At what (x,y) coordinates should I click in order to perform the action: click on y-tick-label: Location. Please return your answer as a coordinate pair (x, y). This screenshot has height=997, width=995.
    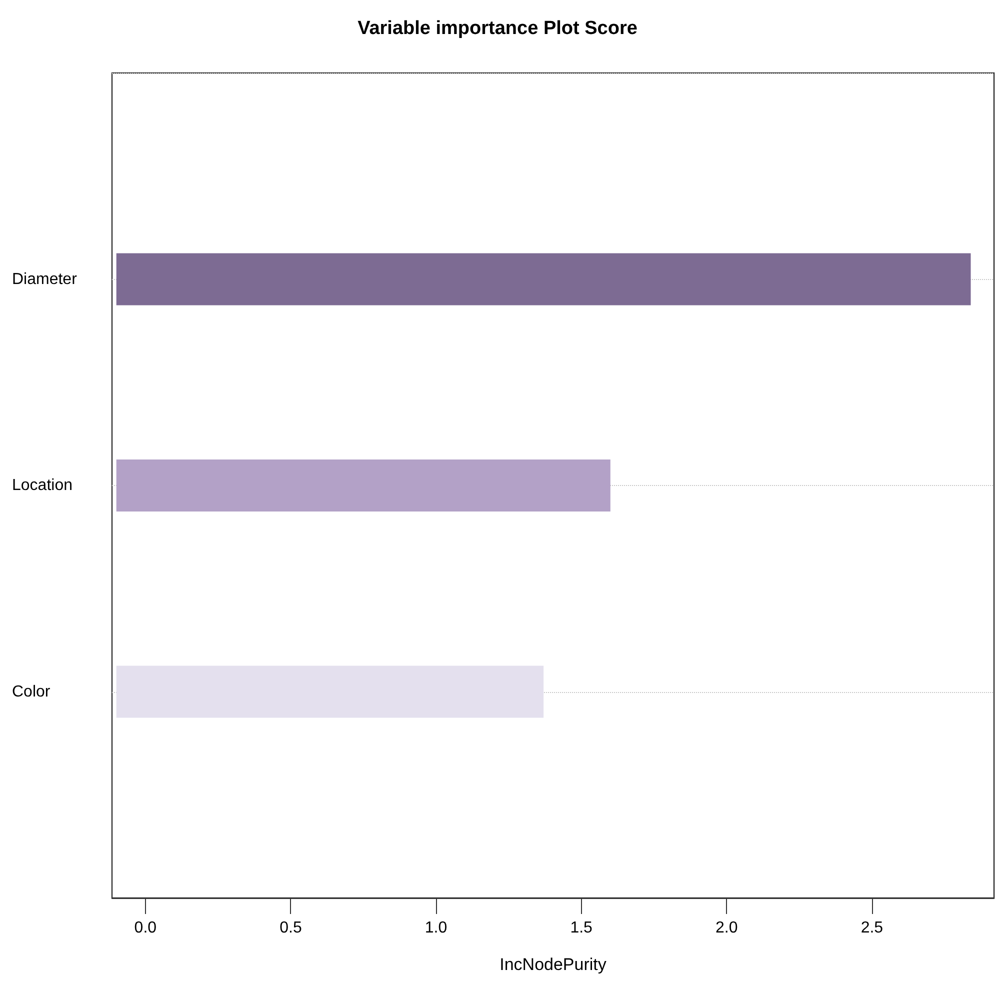
    Looking at the image, I should click on (42, 485).